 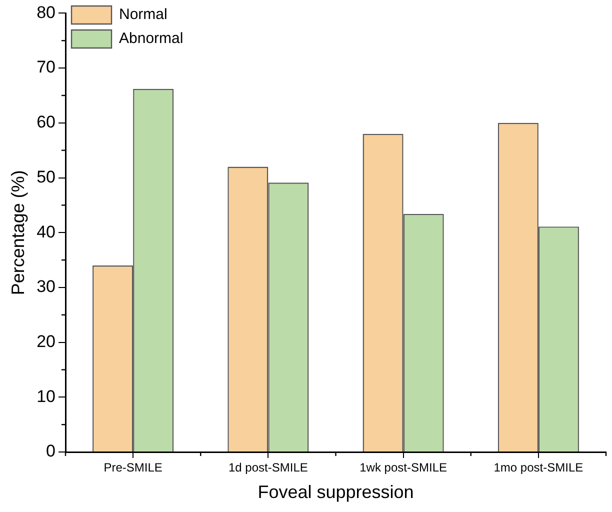 What do you see at coordinates (46, 232) in the screenshot?
I see `y-tick-label: 40` at bounding box center [46, 232].